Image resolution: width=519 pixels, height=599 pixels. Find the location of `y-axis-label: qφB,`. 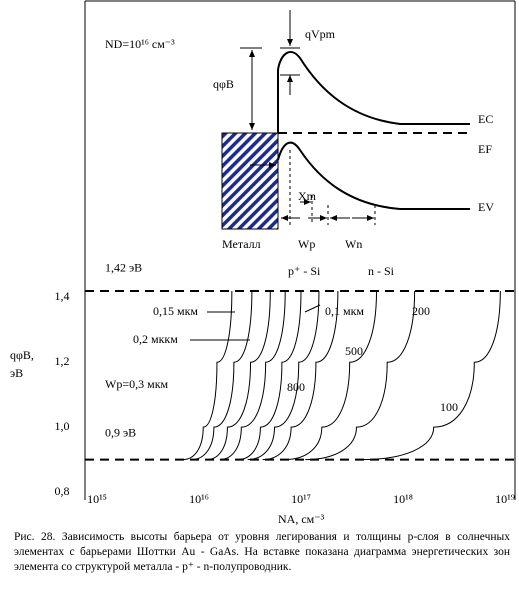

y-axis-label: qφB, is located at coordinates (22, 355).